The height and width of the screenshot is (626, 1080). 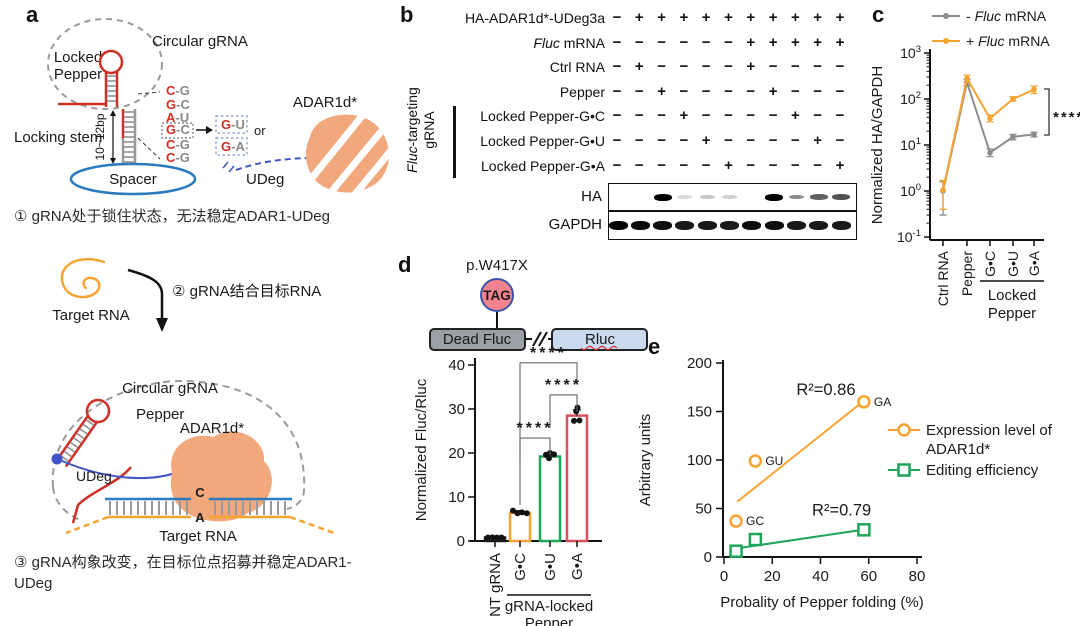 What do you see at coordinates (774, 461) in the screenshot?
I see `point-label: GU` at bounding box center [774, 461].